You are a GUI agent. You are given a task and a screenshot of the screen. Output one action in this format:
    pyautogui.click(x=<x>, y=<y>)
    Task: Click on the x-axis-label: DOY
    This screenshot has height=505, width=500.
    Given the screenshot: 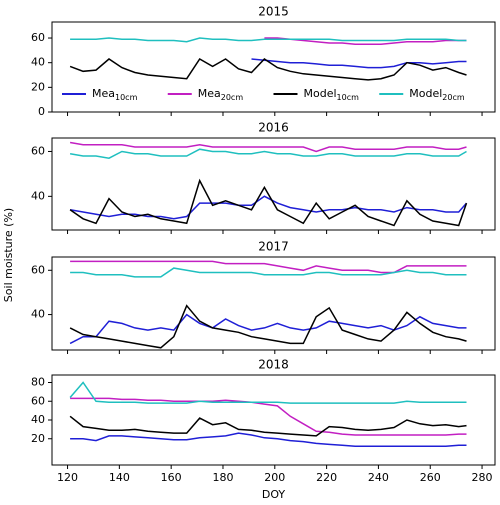 What is the action you would take?
    pyautogui.click(x=274, y=494)
    